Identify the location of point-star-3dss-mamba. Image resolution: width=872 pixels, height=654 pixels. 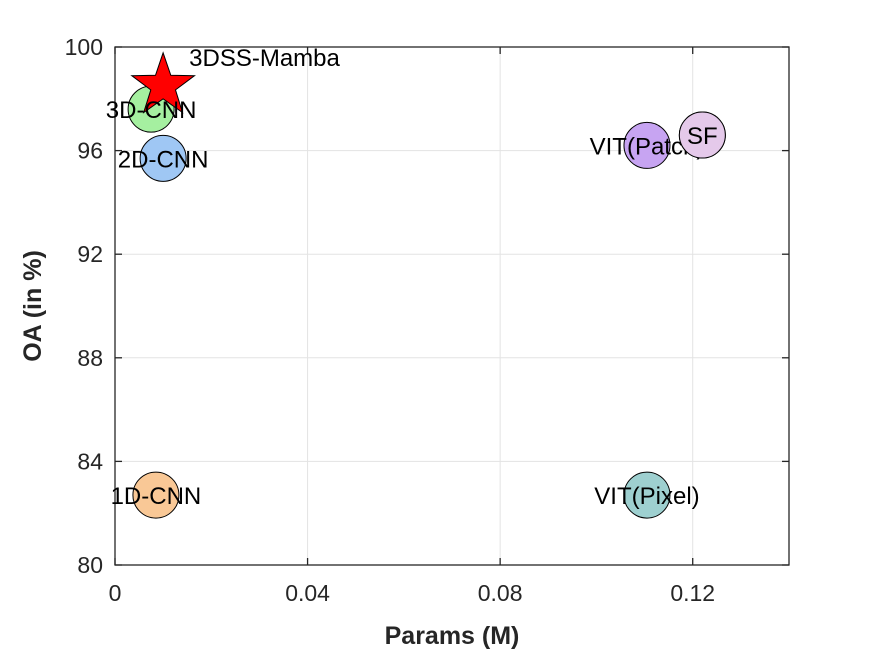
(163, 82).